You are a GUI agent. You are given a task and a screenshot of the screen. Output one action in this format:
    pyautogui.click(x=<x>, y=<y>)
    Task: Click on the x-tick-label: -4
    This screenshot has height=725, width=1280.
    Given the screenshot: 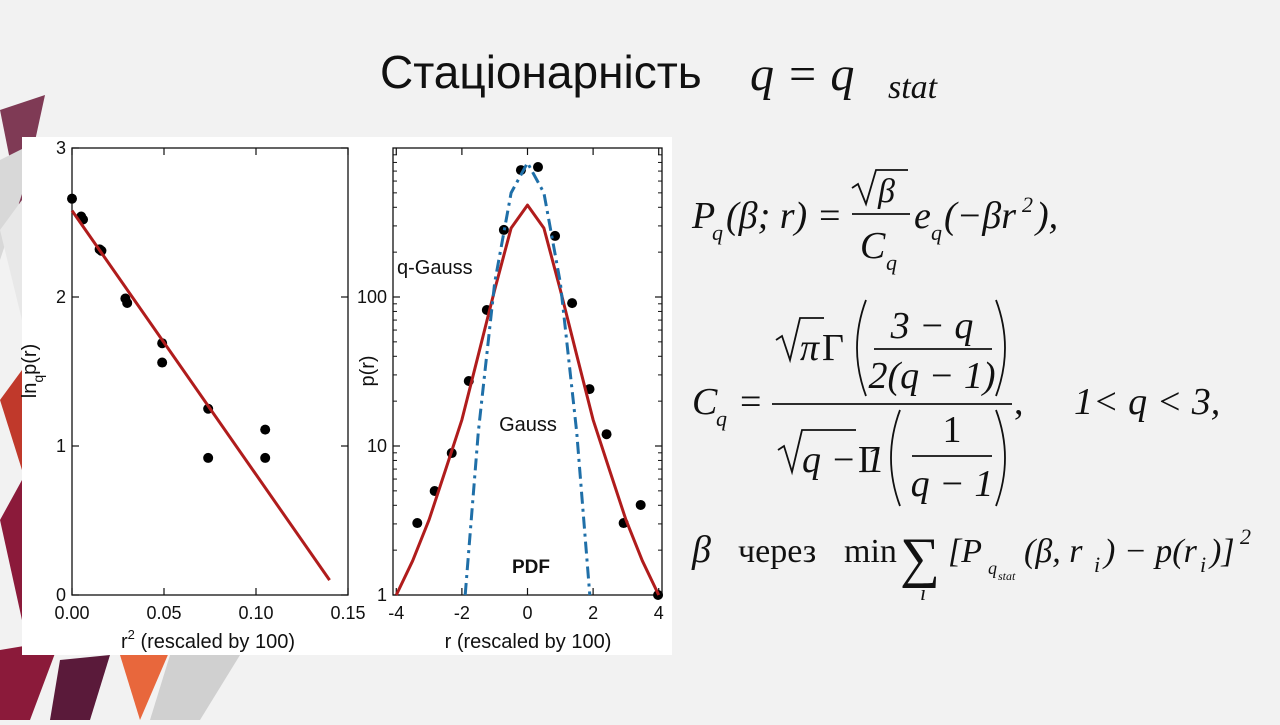 What is the action you would take?
    pyautogui.click(x=396, y=613)
    